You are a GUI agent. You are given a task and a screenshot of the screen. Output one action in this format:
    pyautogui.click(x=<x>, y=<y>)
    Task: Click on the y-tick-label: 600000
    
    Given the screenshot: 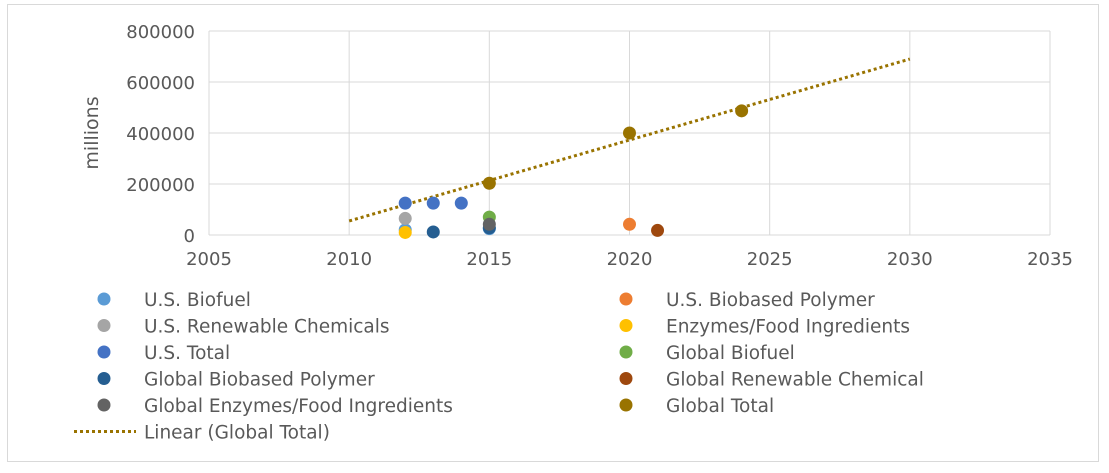 What is the action you would take?
    pyautogui.click(x=160, y=83)
    